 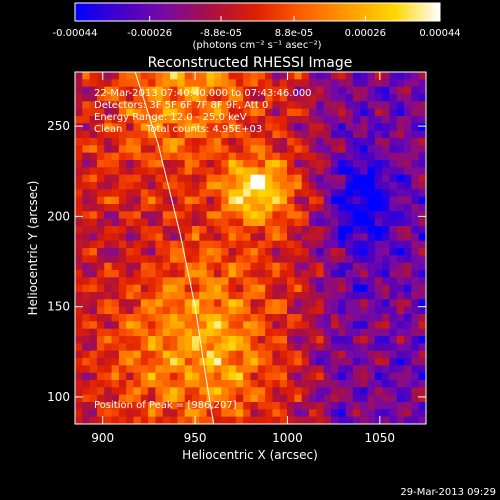 What do you see at coordinates (294, 33) in the screenshot?
I see `colorbar-tick-label: 8.8e-05` at bounding box center [294, 33].